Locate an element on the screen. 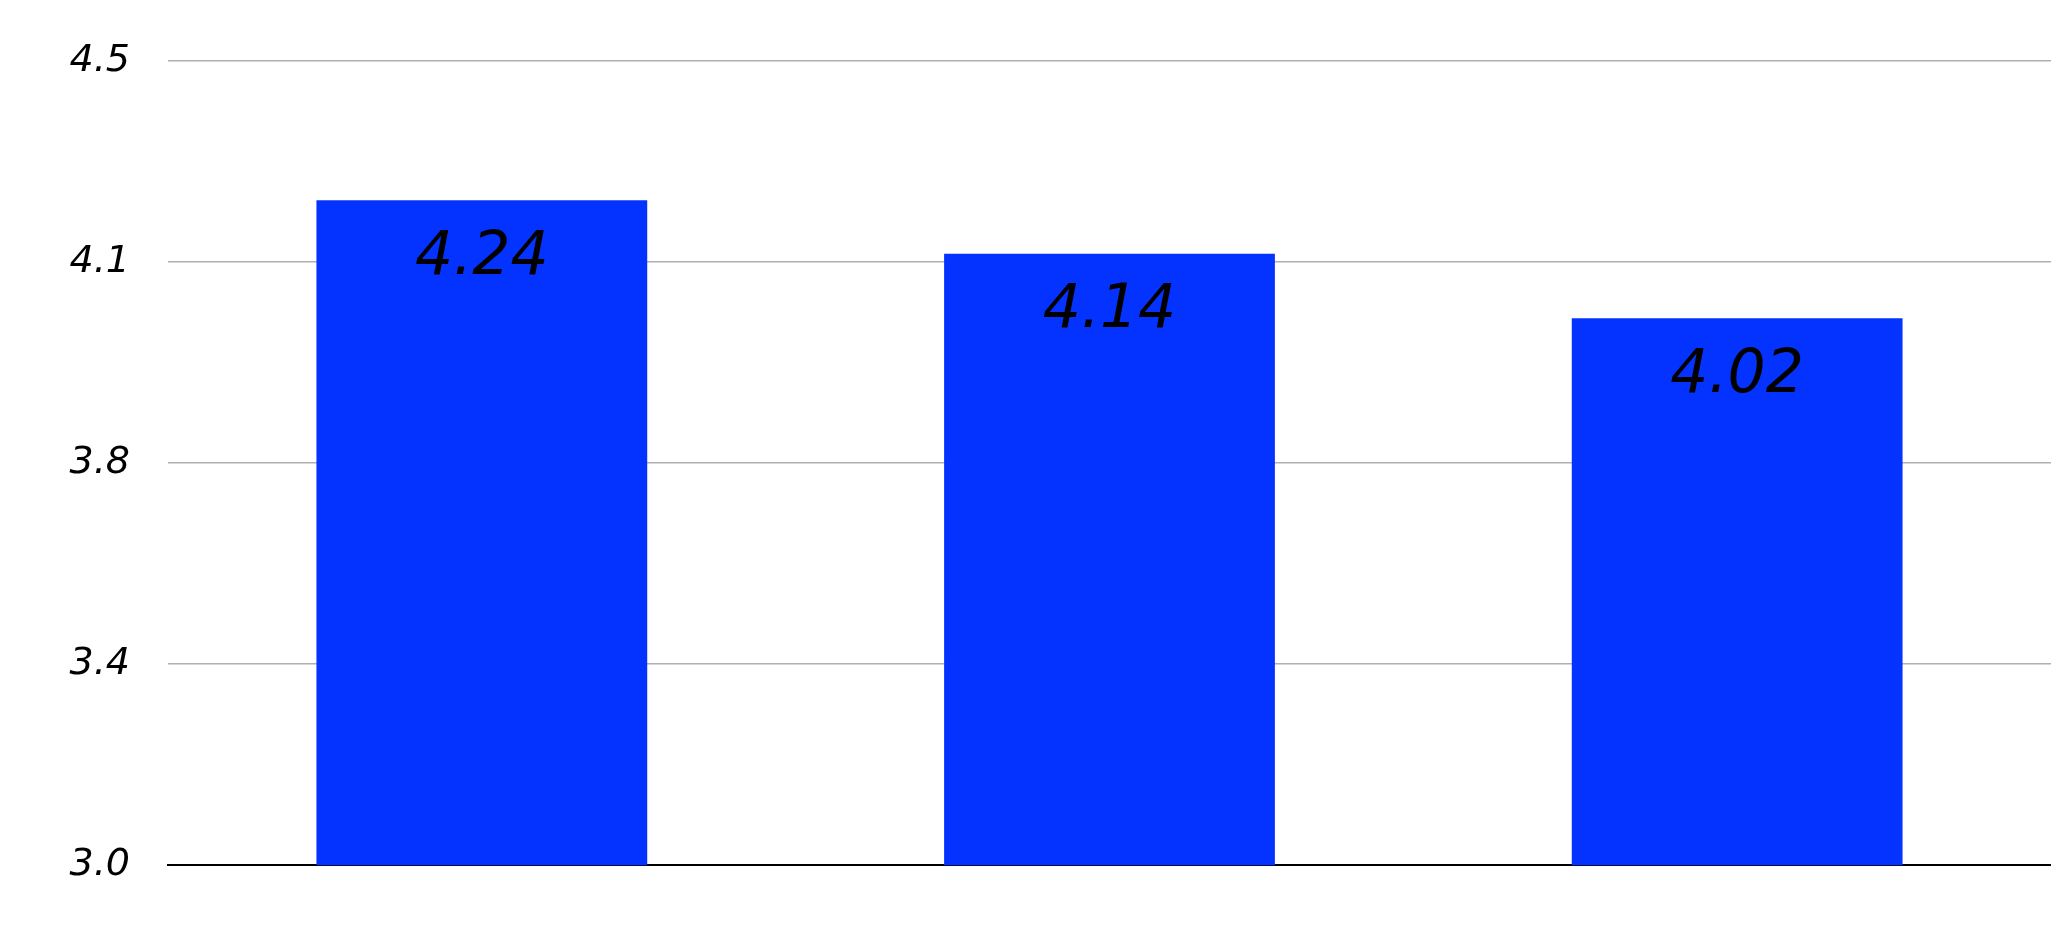 This screenshot has height=926, width=2051. y-tick-label: 3.4 is located at coordinates (99, 660).